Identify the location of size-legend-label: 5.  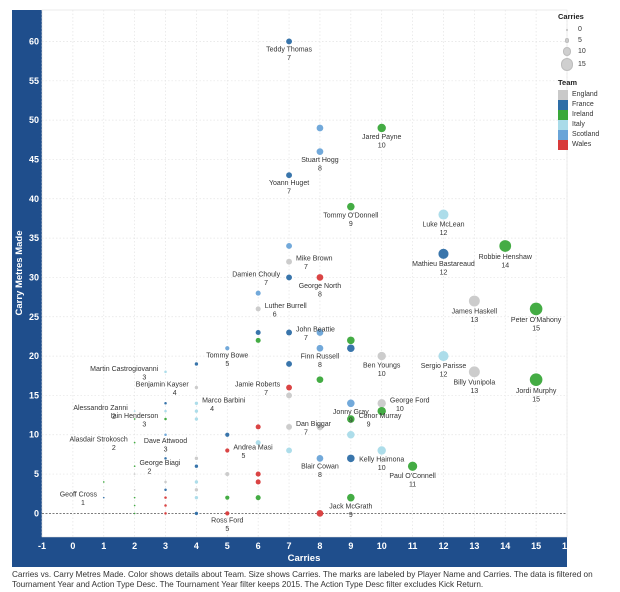
(580, 40).